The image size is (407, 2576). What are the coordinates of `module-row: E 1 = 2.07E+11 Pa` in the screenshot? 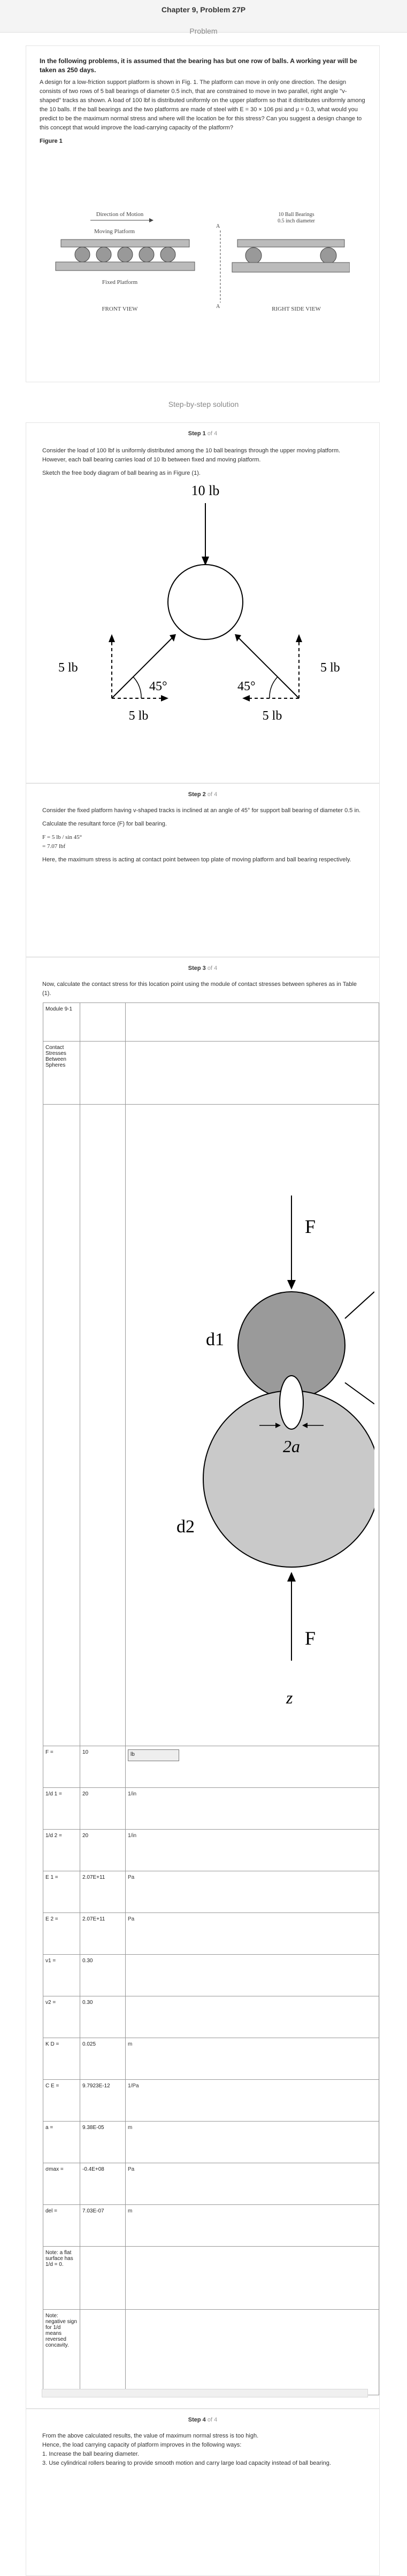 It's located at (211, 1892).